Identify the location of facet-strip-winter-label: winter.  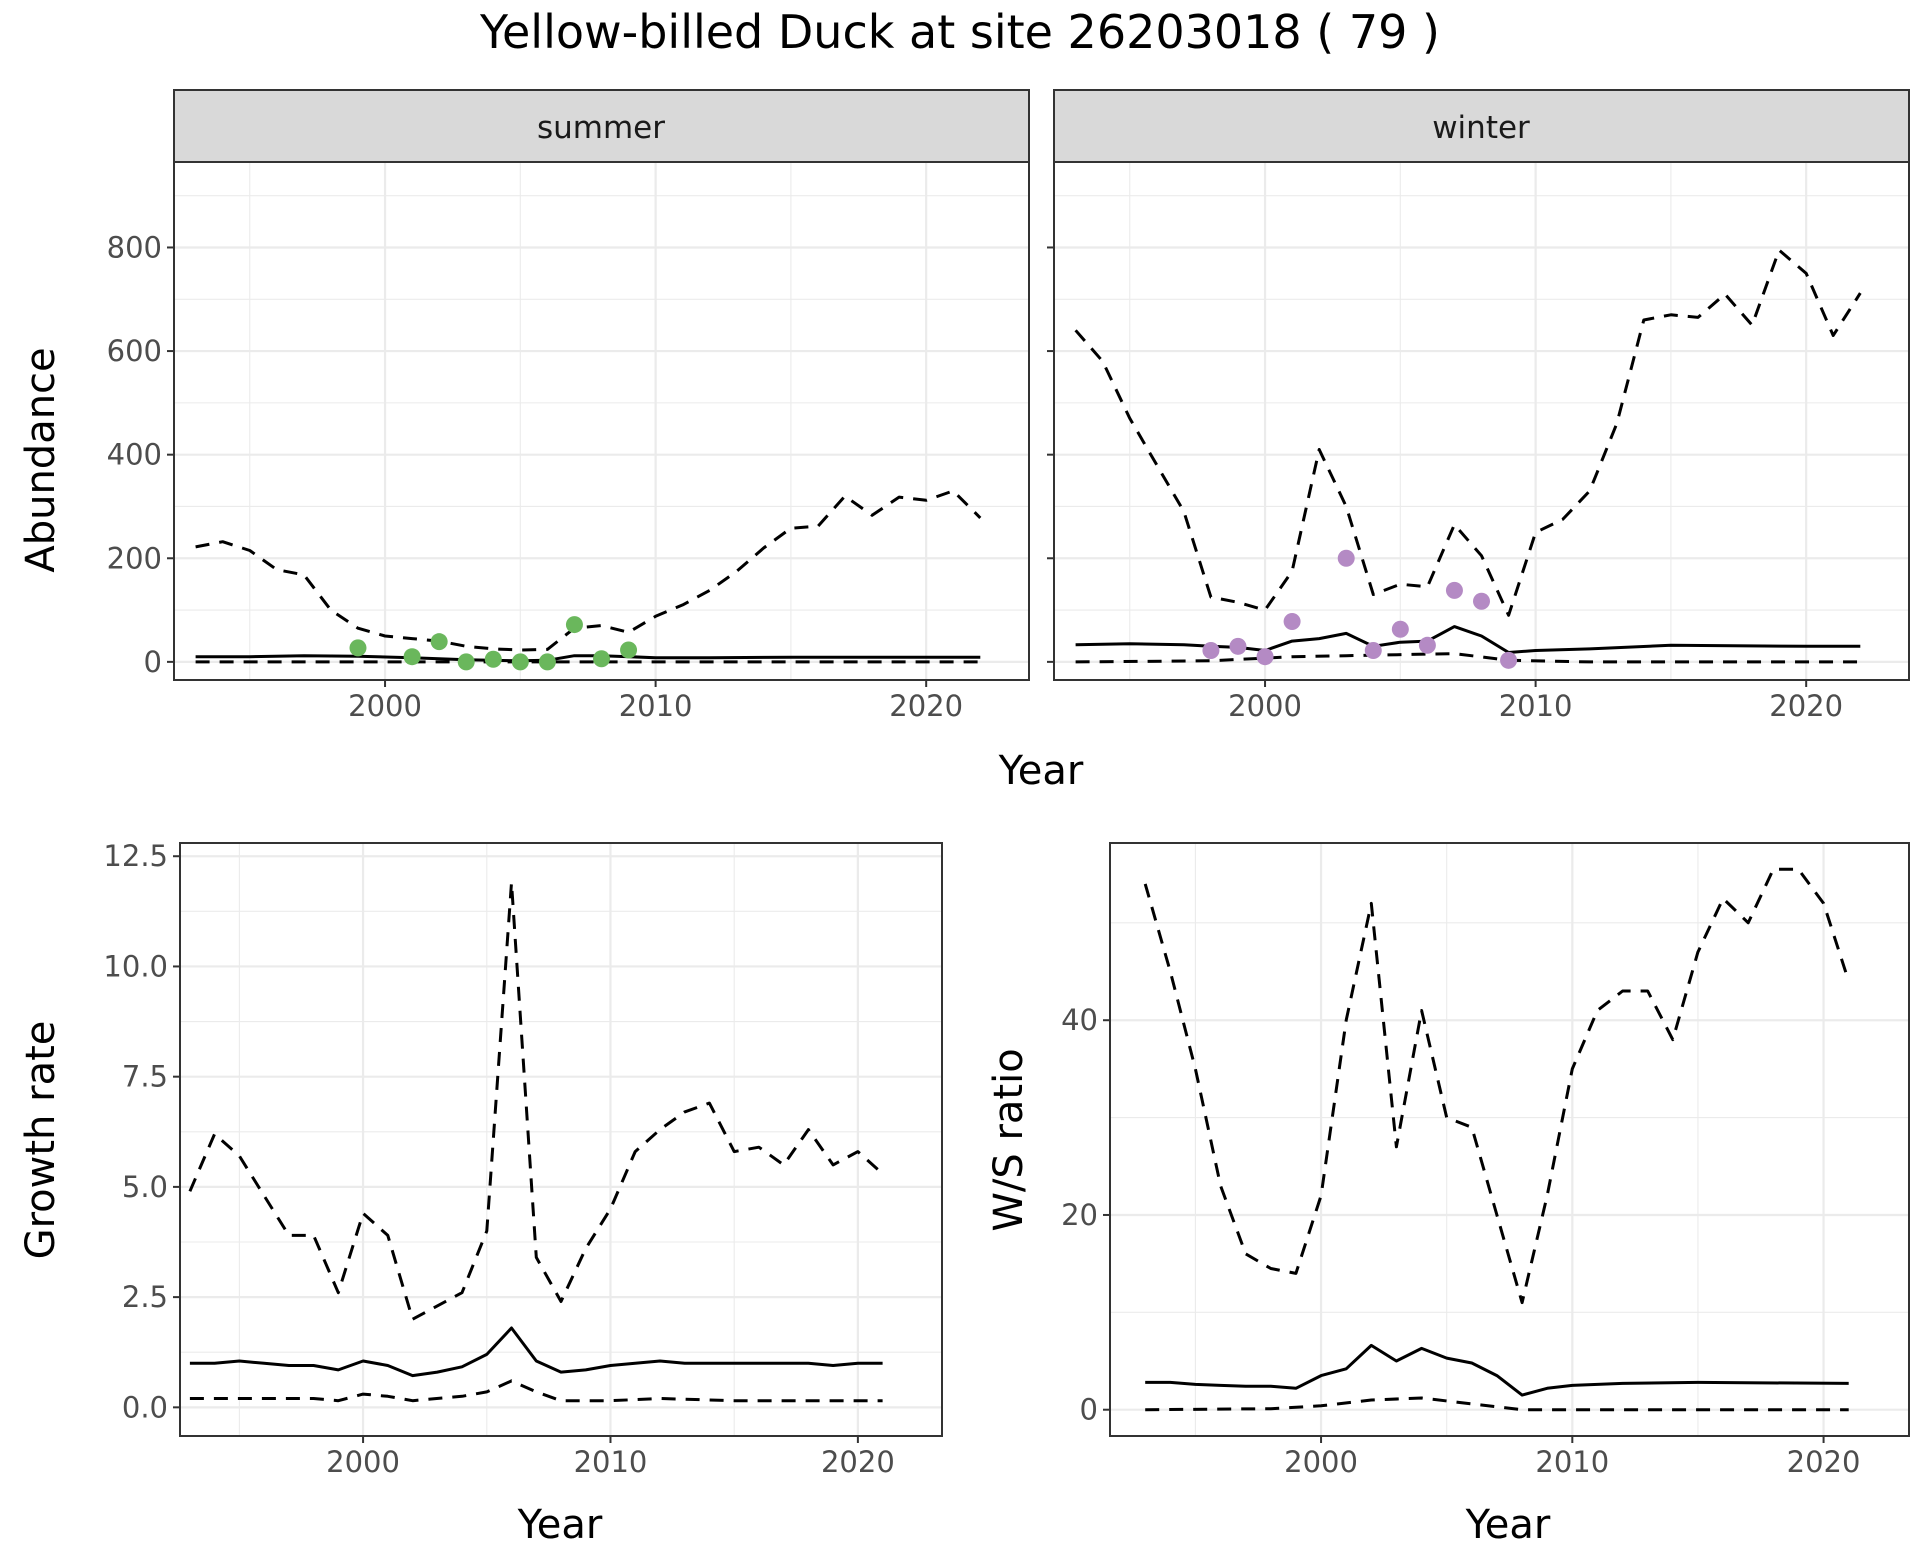
(1481, 128).